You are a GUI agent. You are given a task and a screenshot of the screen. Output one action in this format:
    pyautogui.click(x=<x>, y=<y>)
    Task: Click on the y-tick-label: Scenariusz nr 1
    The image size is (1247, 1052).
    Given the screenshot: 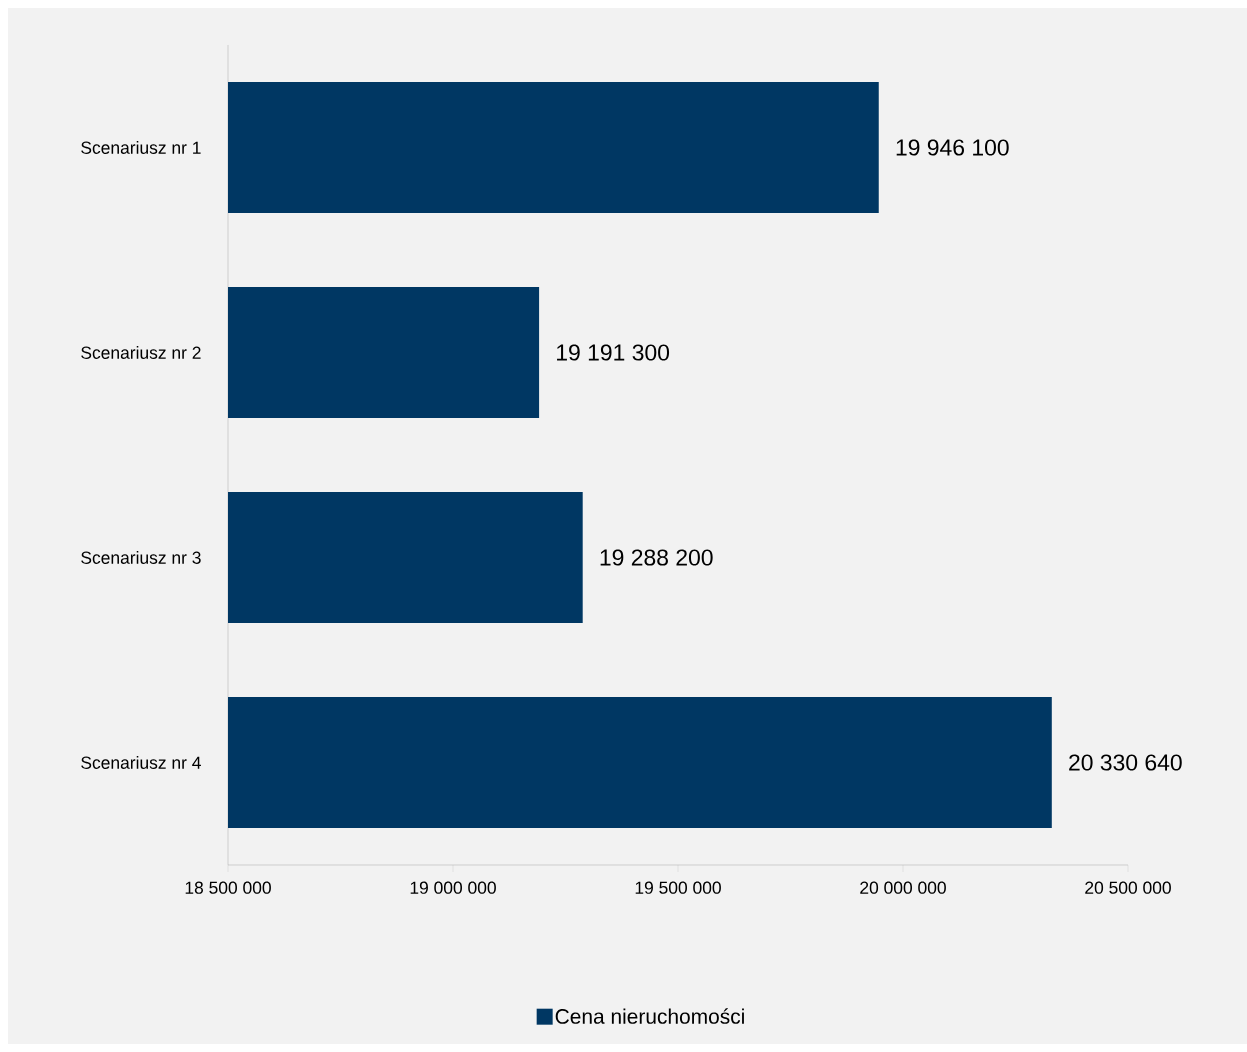 What is the action you would take?
    pyautogui.click(x=141, y=147)
    